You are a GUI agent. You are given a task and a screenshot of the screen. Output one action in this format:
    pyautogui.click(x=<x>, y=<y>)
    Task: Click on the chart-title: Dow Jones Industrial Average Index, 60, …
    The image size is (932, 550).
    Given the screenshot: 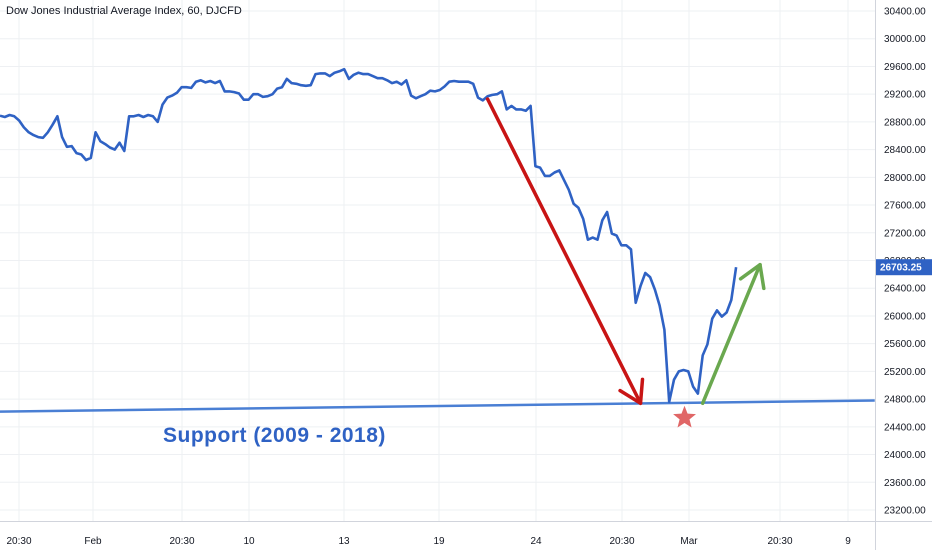 What is the action you would take?
    pyautogui.click(x=124, y=11)
    